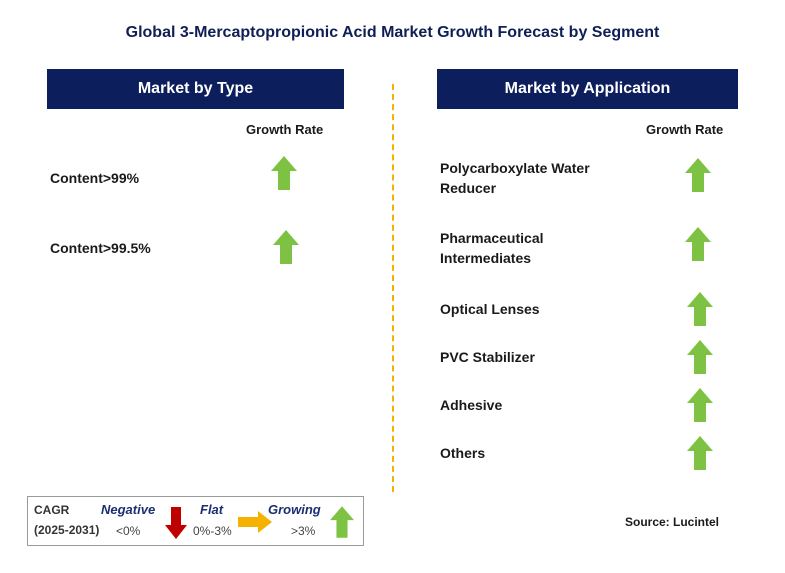 The height and width of the screenshot is (573, 785). I want to click on market-by-type-header: Market by Type, so click(195, 89).